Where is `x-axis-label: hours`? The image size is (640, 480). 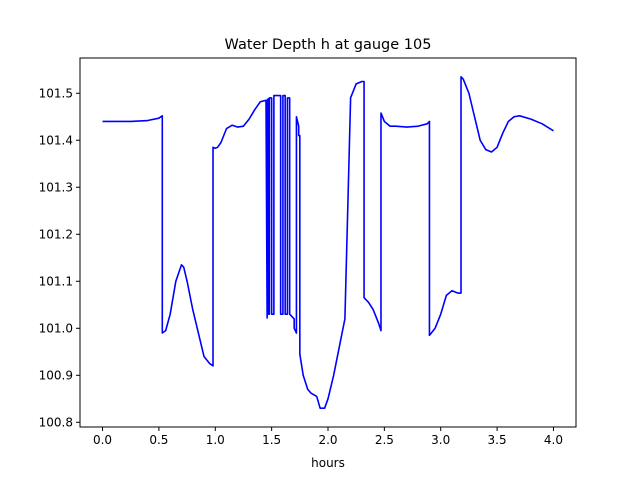
x-axis-label: hours is located at coordinates (328, 463).